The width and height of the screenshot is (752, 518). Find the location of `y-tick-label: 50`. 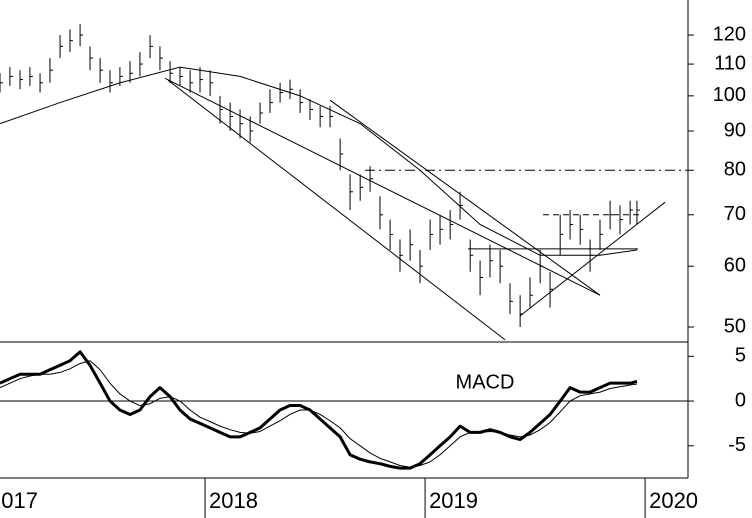

y-tick-label: 50 is located at coordinates (735, 326).